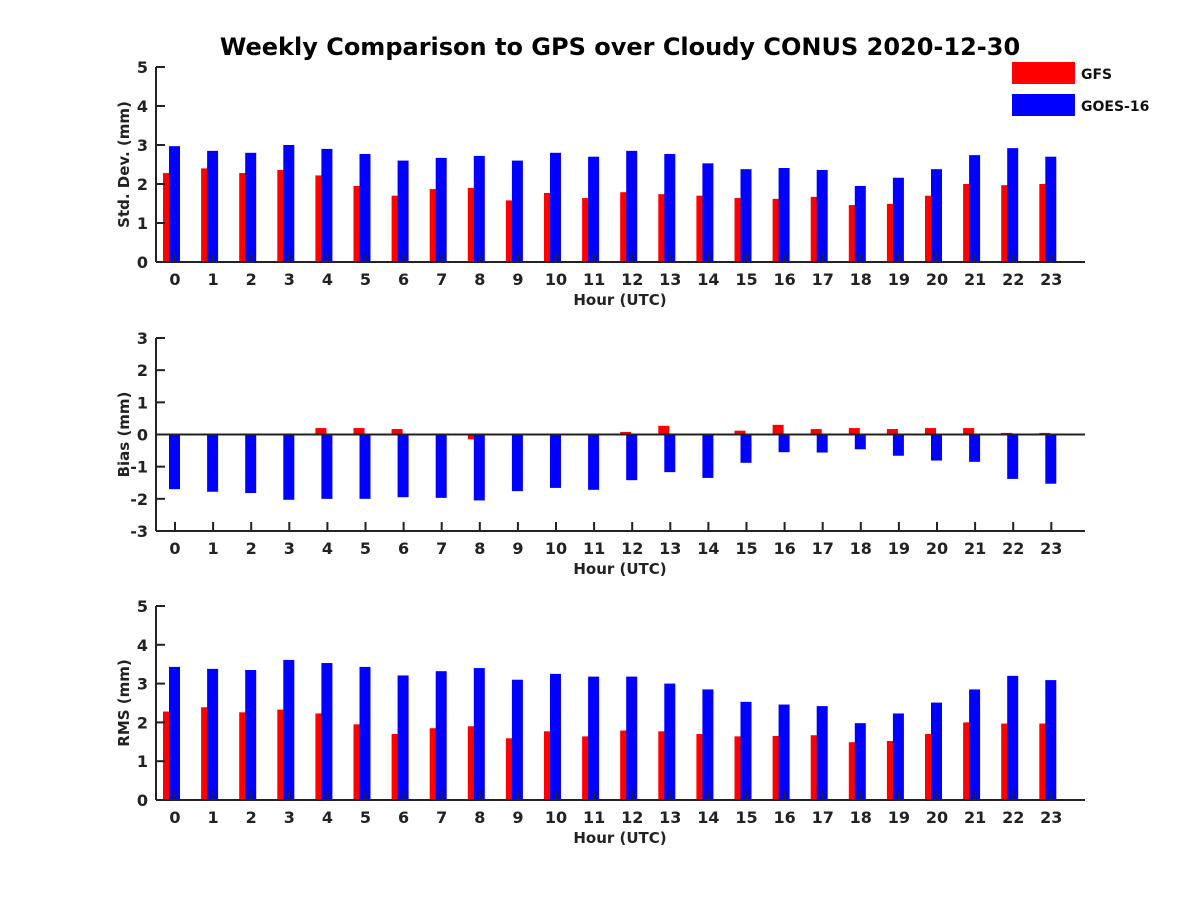  Describe the element at coordinates (1051, 817) in the screenshot. I see `x-tick-label: 23` at that location.